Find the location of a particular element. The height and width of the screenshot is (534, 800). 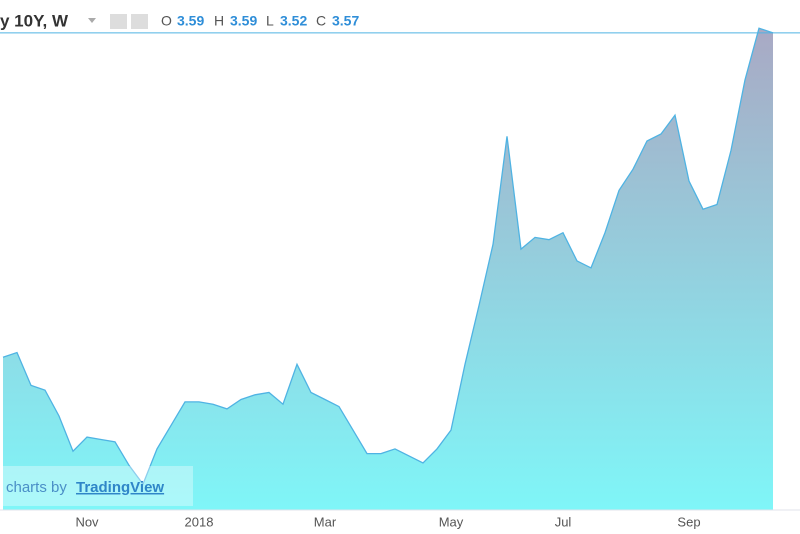

eye-icon is located at coordinates (118, 21).